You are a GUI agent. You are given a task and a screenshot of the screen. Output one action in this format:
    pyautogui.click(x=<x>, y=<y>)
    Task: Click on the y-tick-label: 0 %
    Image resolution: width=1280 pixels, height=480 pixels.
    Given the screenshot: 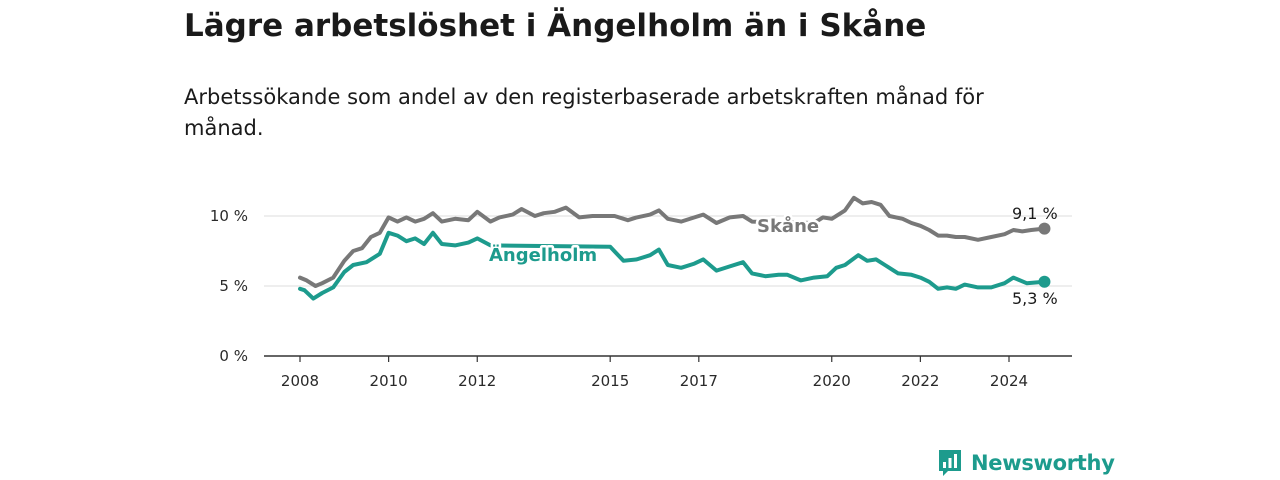 What is the action you would take?
    pyautogui.click(x=233, y=356)
    